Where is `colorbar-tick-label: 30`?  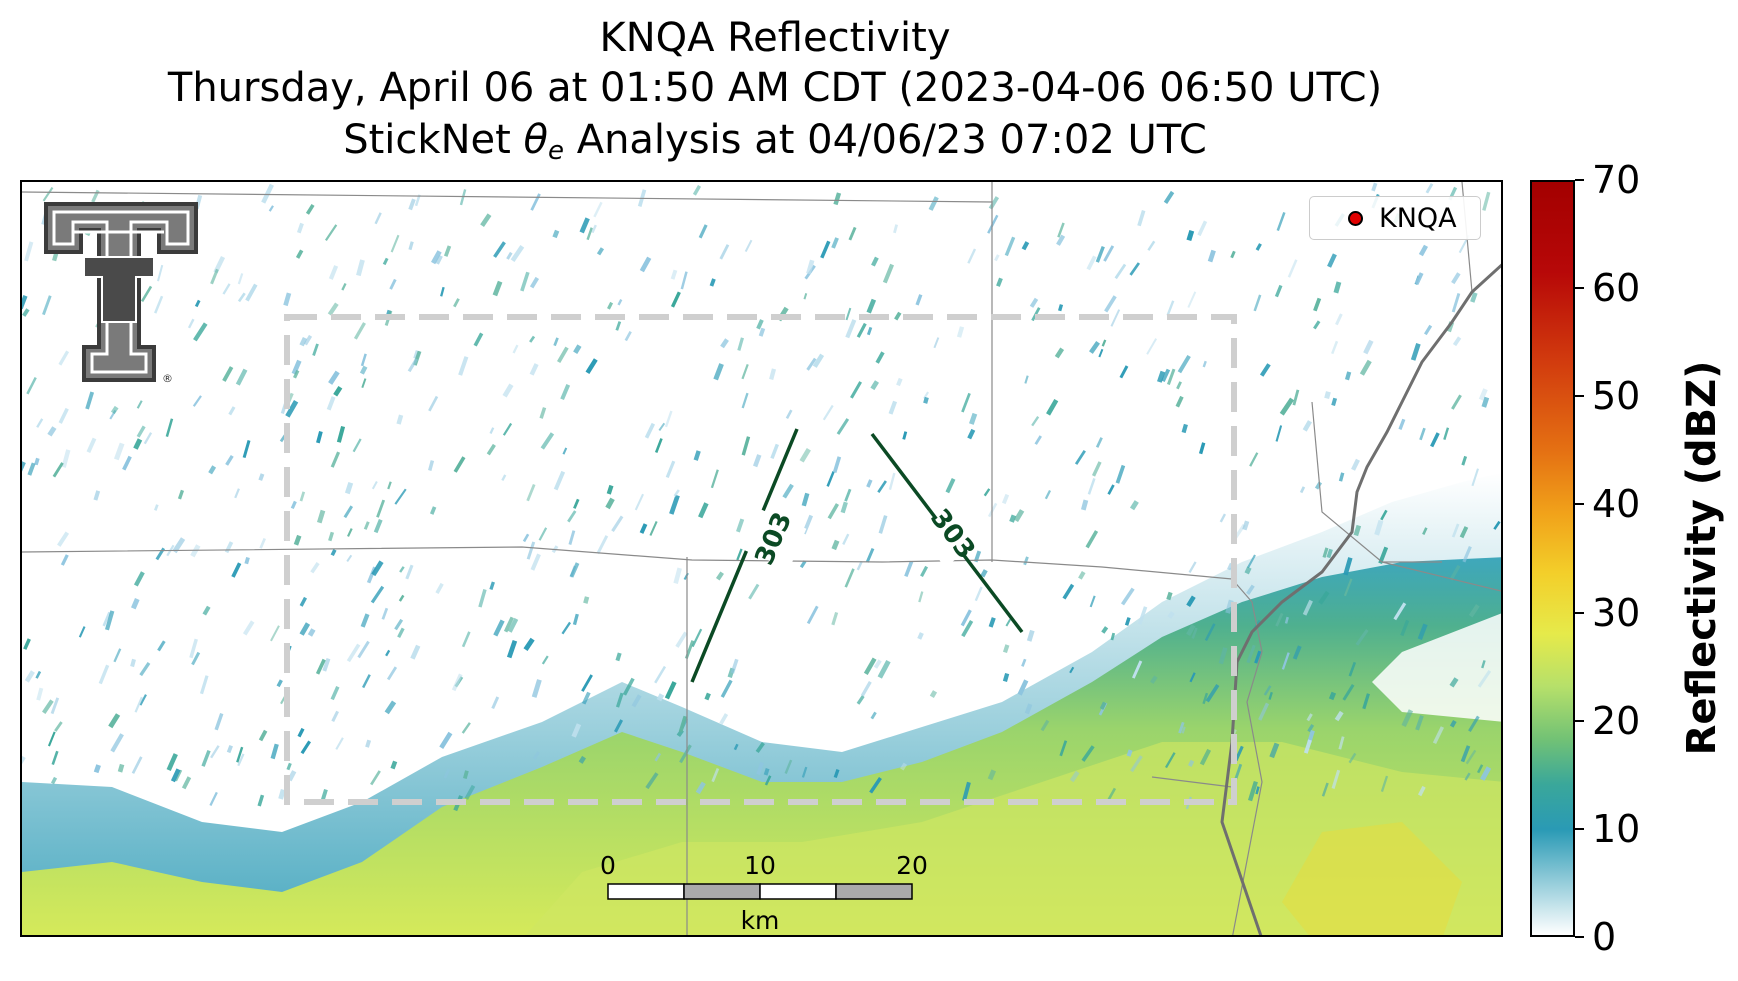 colorbar-tick-label: 30 is located at coordinates (1616, 612).